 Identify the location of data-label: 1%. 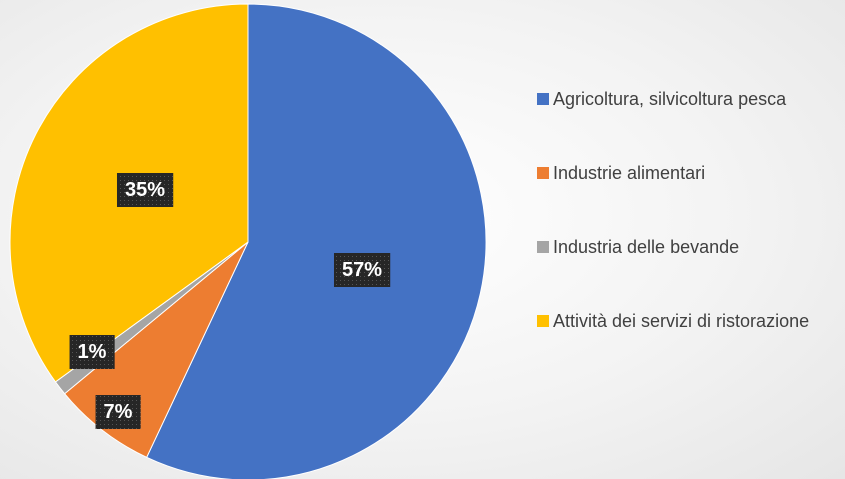
(92, 352).